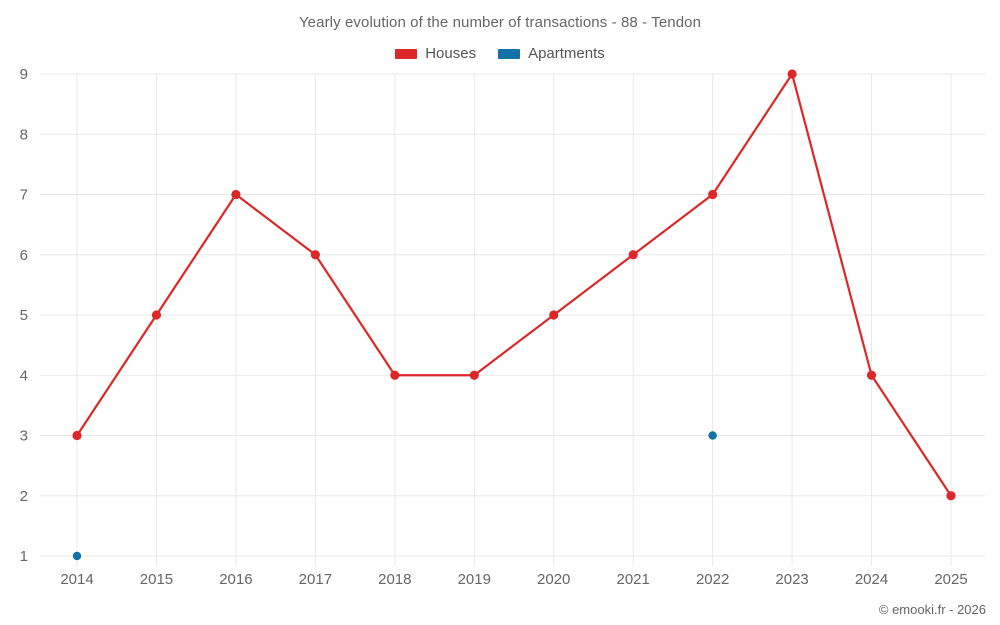 The image size is (1000, 625). Describe the element at coordinates (24, 255) in the screenshot. I see `y-axis-tick-label: 6` at that location.